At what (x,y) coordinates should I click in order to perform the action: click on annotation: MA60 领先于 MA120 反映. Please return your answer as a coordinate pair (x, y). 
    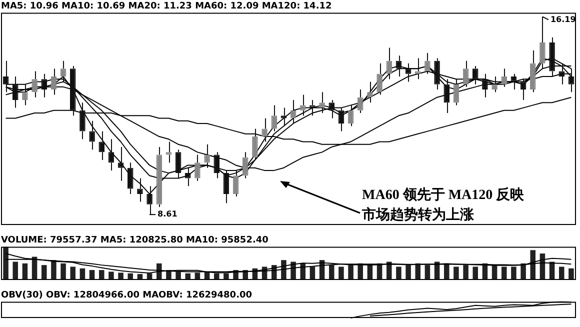
    Looking at the image, I should click on (443, 195).